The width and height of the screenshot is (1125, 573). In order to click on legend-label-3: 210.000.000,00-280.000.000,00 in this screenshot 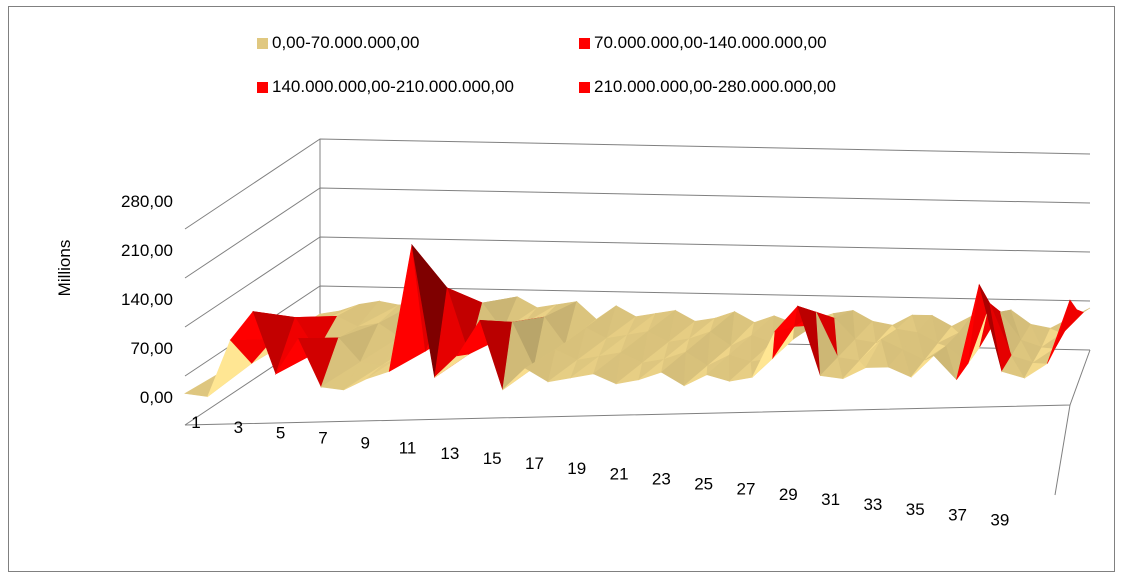, I will do `click(715, 86)`.